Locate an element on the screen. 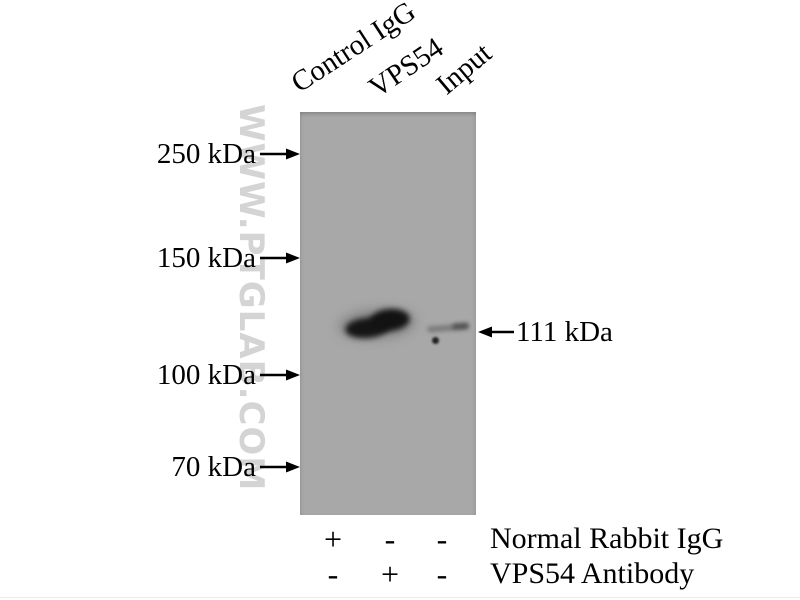  treatment-row-vps54-antibody: - + - VPS54 Antibody is located at coordinates (400, 574).